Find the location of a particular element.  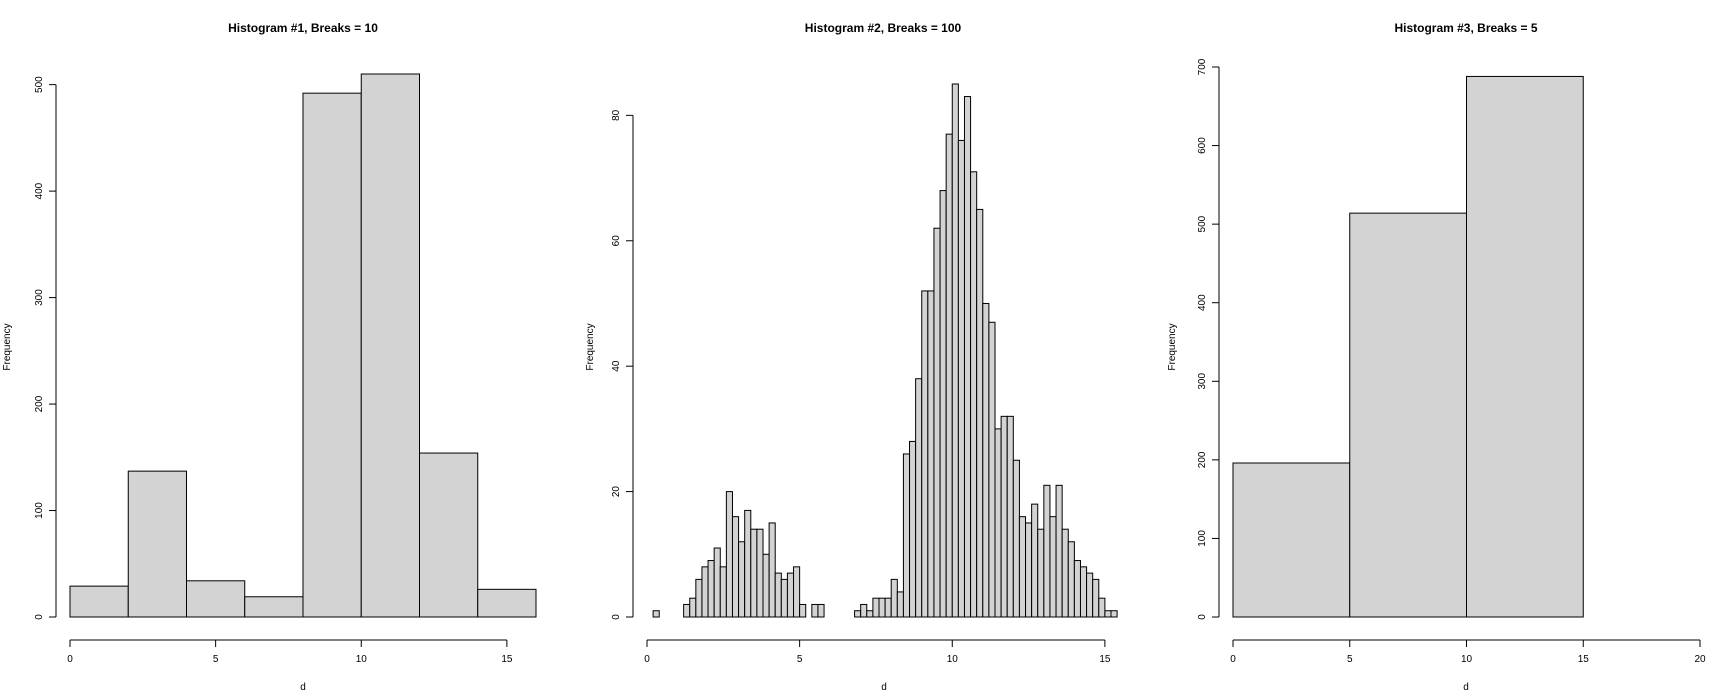

histogram-2-y-tick-label: 40 is located at coordinates (616, 366).